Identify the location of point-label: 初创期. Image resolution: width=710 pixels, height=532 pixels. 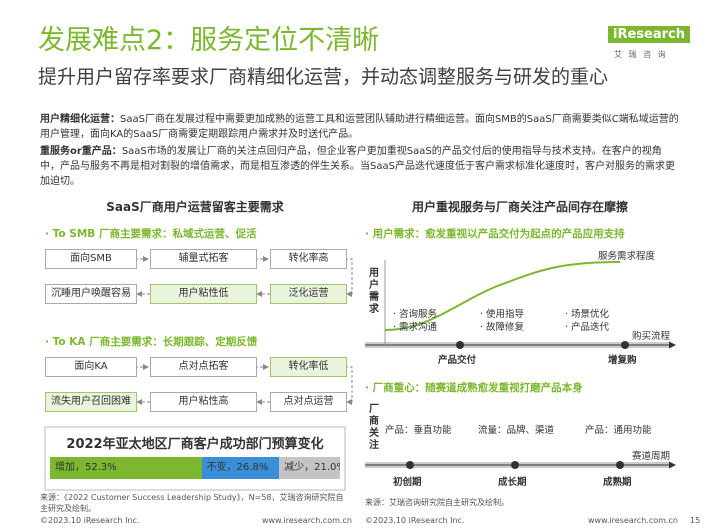
(407, 482).